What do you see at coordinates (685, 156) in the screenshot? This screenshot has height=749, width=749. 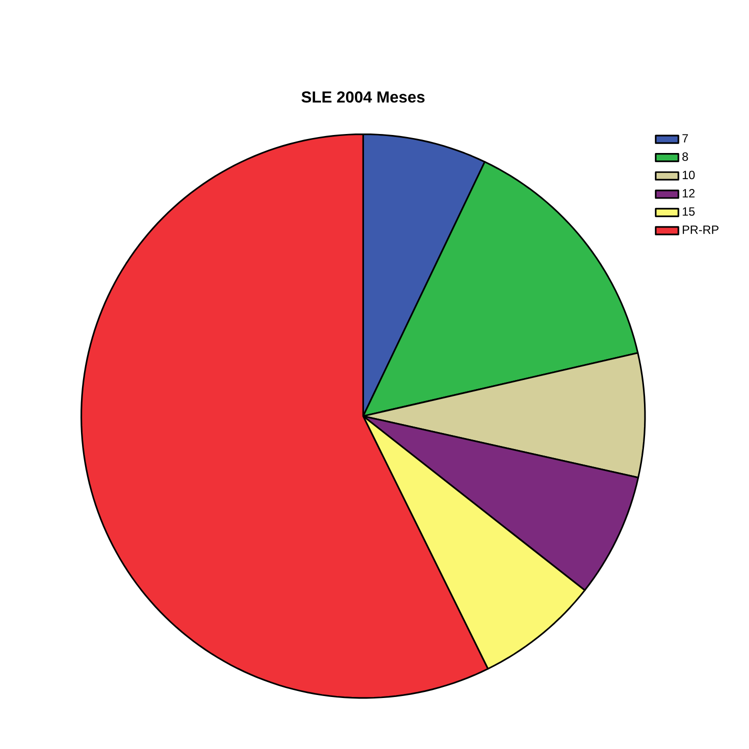 I see `legend-label: 8` at bounding box center [685, 156].